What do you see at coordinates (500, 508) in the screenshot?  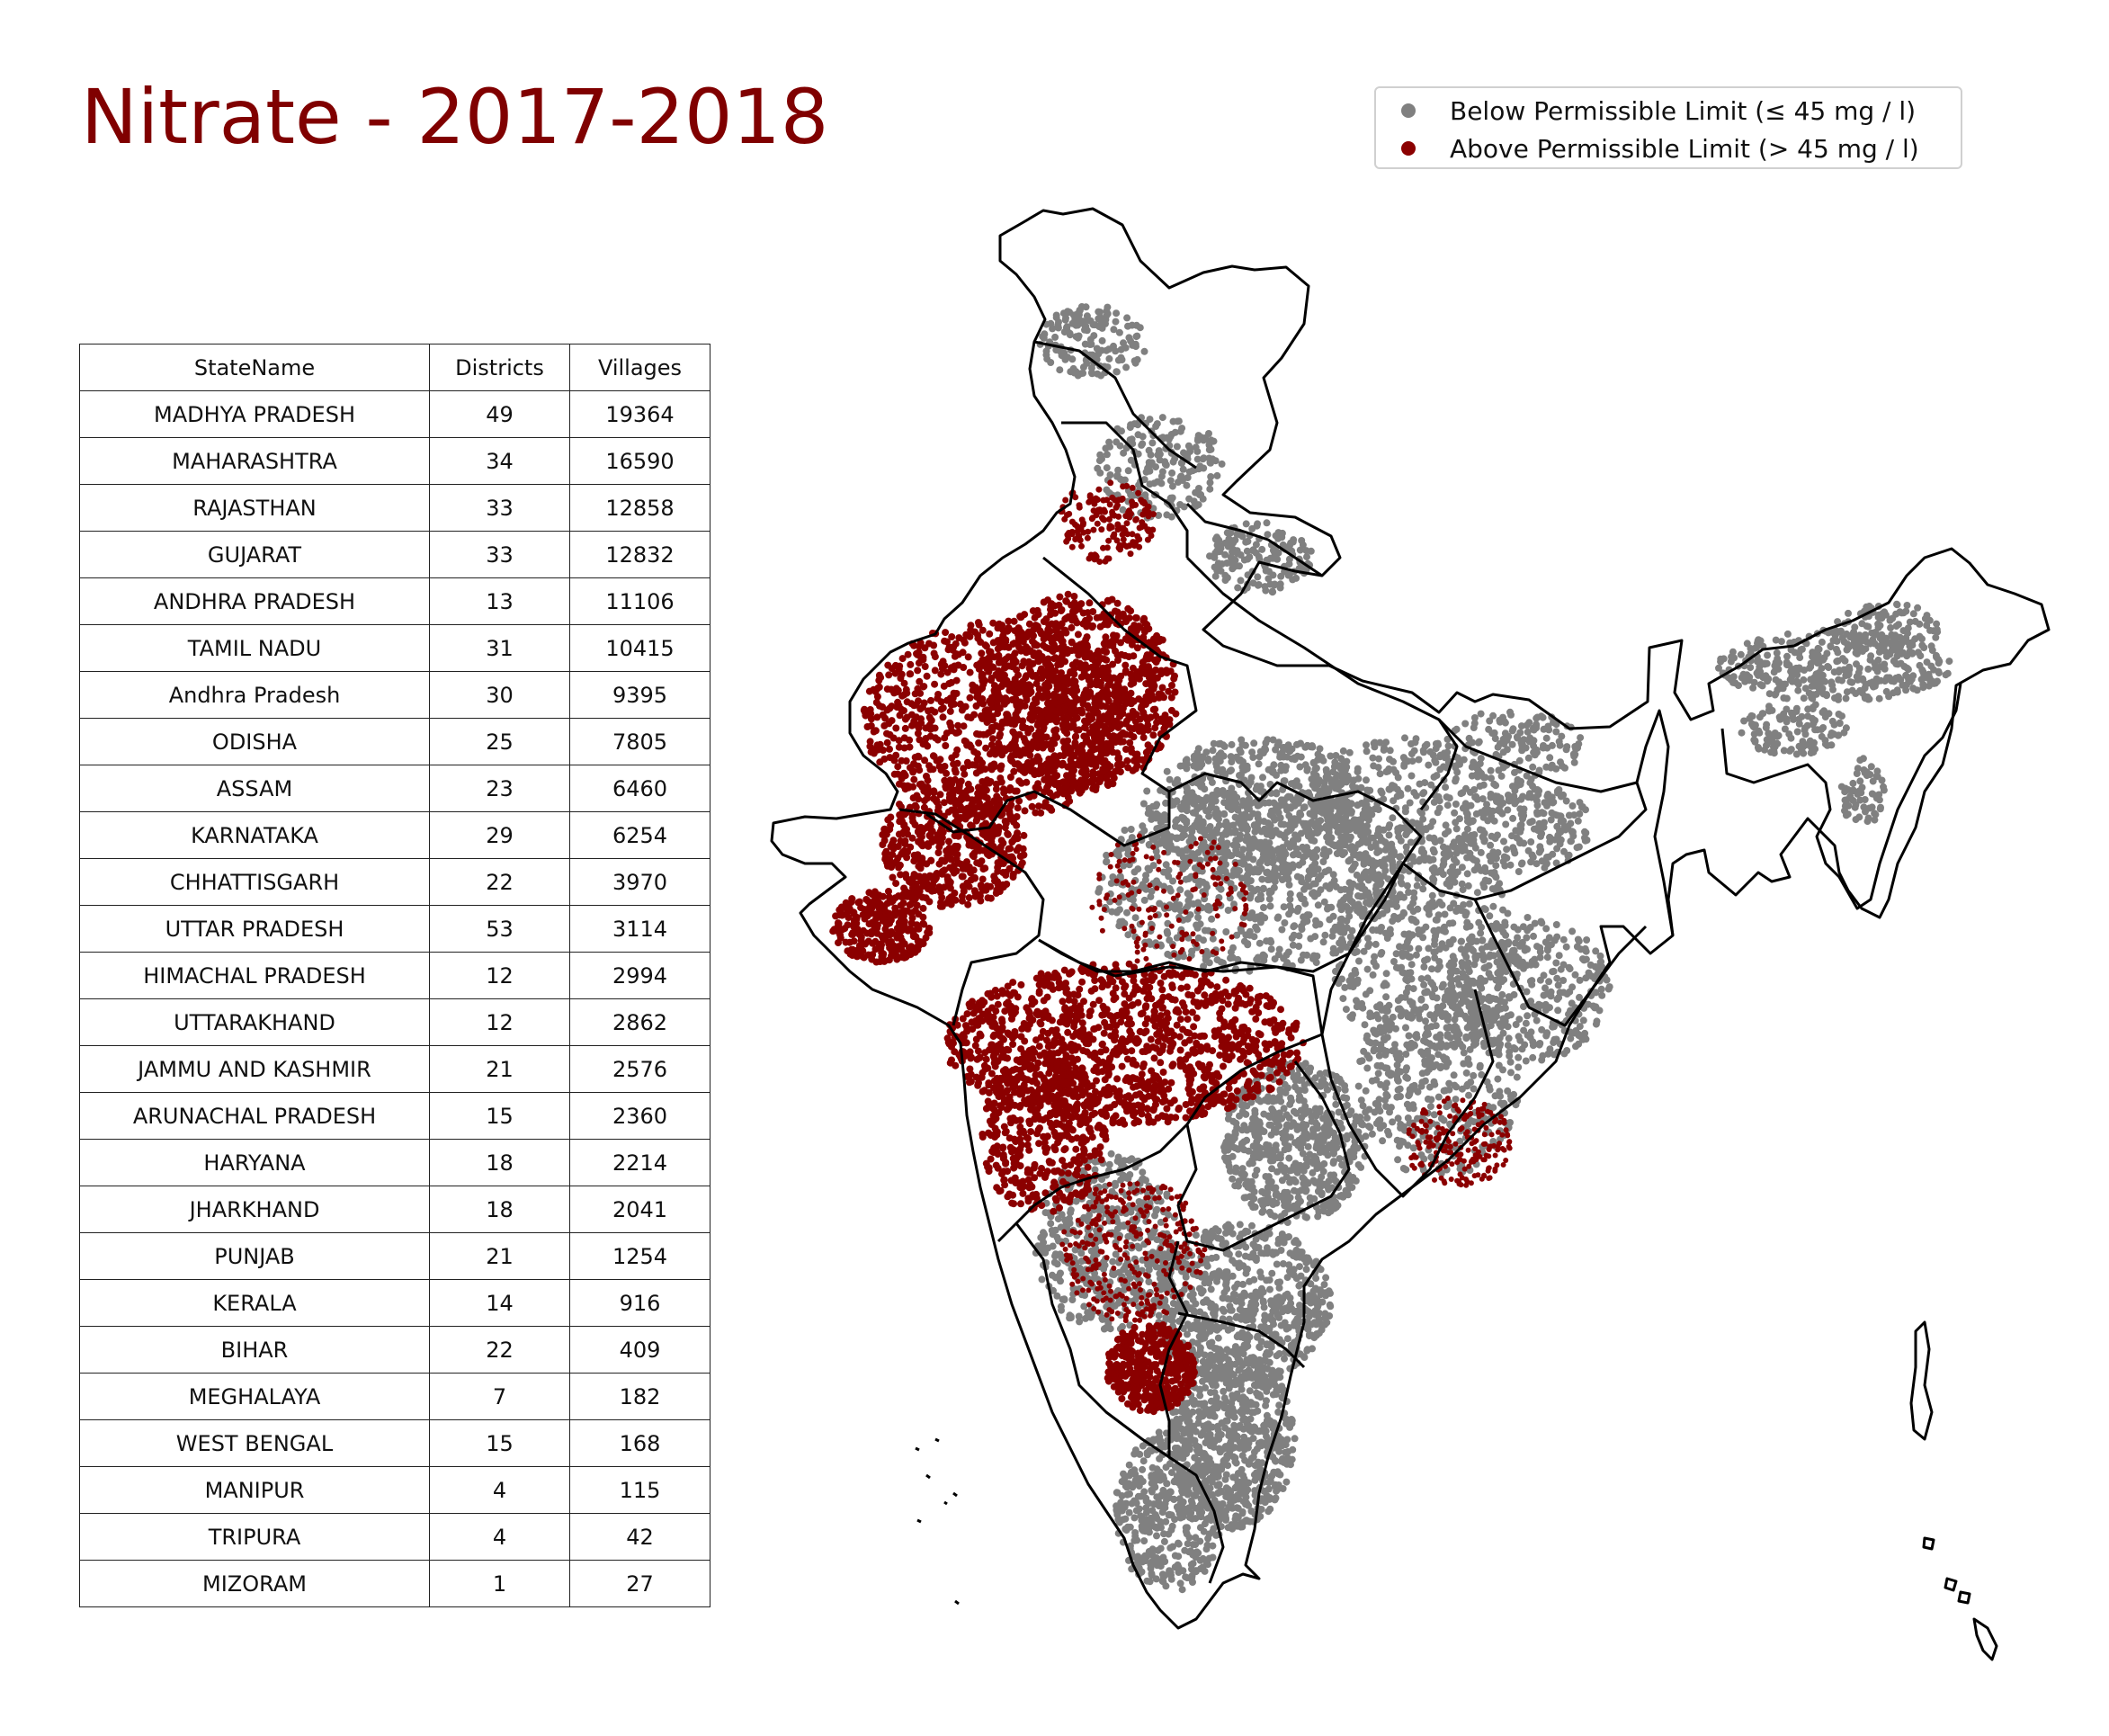 I see `cell-districts: 33` at bounding box center [500, 508].